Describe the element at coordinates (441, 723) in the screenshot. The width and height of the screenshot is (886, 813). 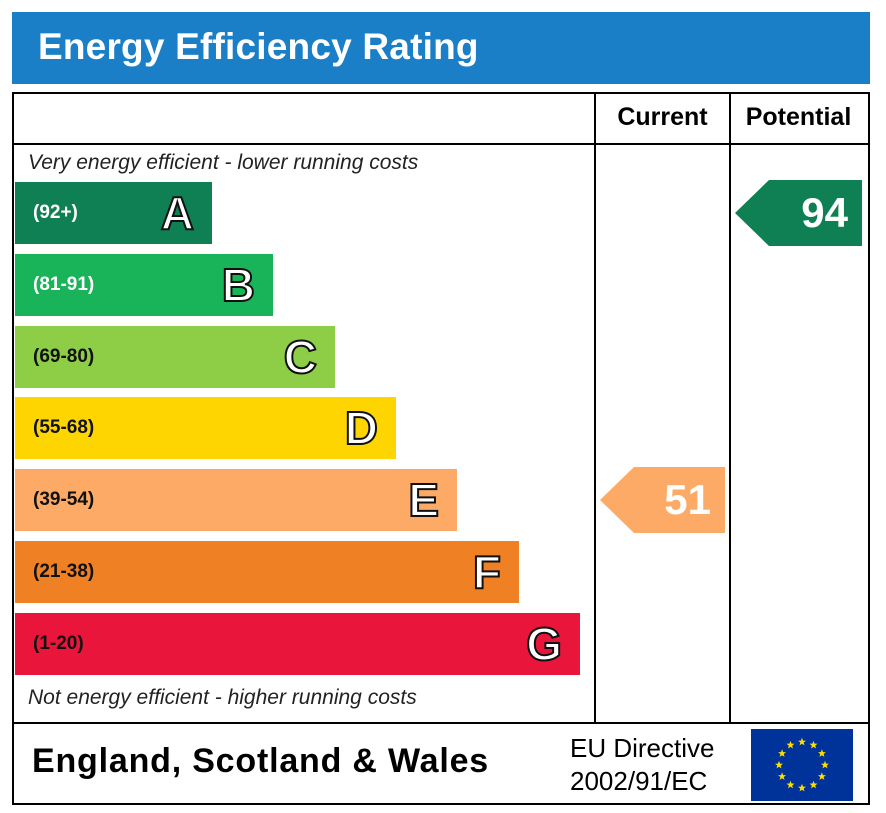
I see `footer-divider` at that location.